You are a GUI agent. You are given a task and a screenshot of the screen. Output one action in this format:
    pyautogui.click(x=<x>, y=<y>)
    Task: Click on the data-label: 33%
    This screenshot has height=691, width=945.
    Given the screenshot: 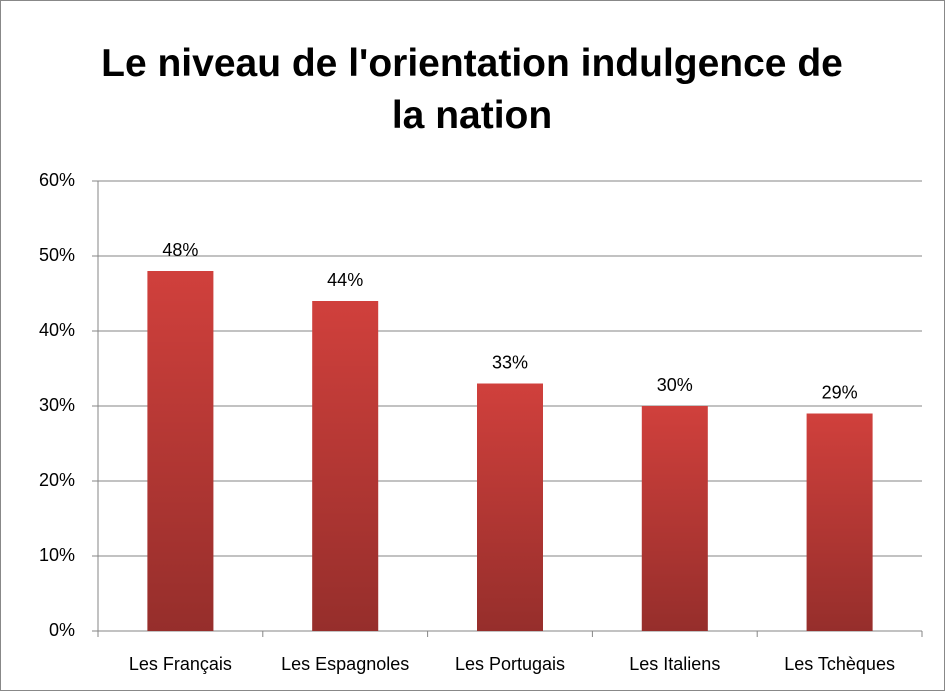 What is the action you would take?
    pyautogui.click(x=510, y=362)
    